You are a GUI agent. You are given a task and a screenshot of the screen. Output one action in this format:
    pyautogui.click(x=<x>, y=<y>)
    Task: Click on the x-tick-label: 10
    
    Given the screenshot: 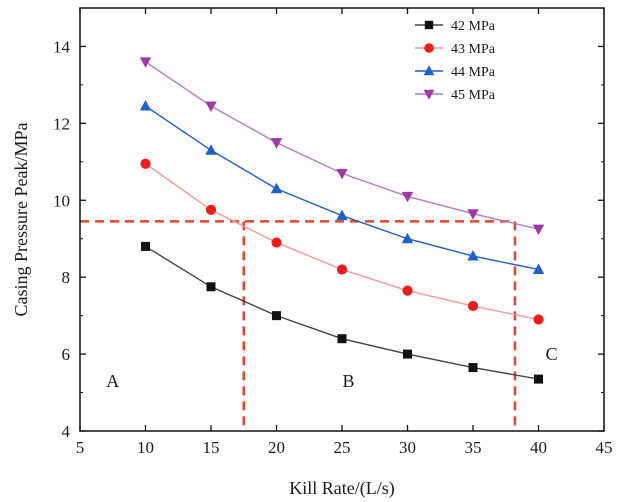 What is the action you would take?
    pyautogui.click(x=145, y=447)
    